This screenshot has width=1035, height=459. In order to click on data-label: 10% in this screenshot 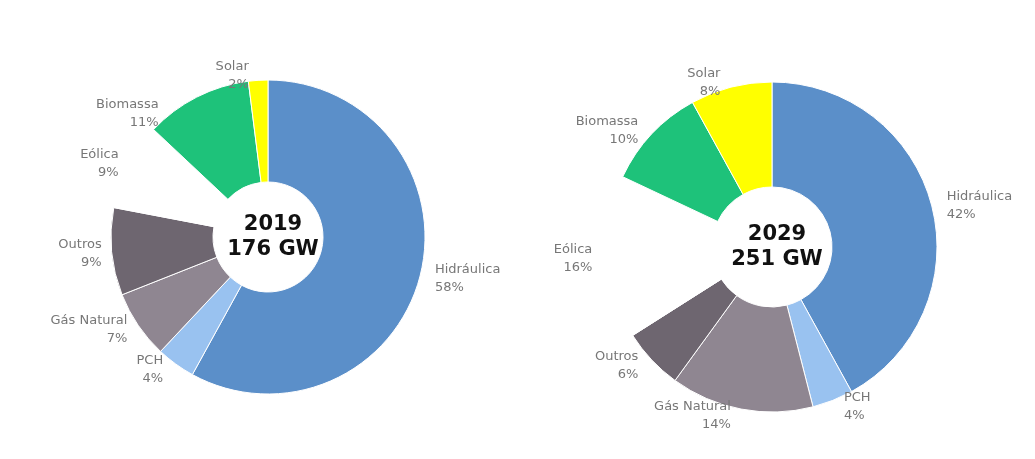, I will do `click(624, 139)`.